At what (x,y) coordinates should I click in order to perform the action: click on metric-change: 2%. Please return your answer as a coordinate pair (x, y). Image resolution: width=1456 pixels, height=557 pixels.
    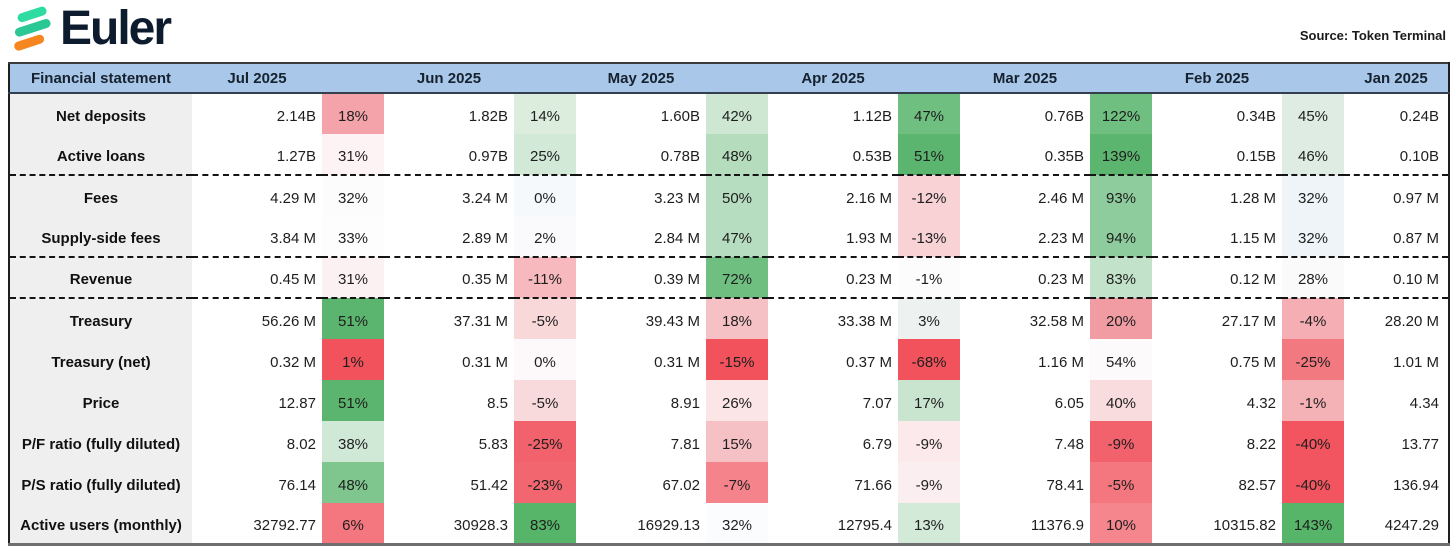
    Looking at the image, I should click on (545, 237).